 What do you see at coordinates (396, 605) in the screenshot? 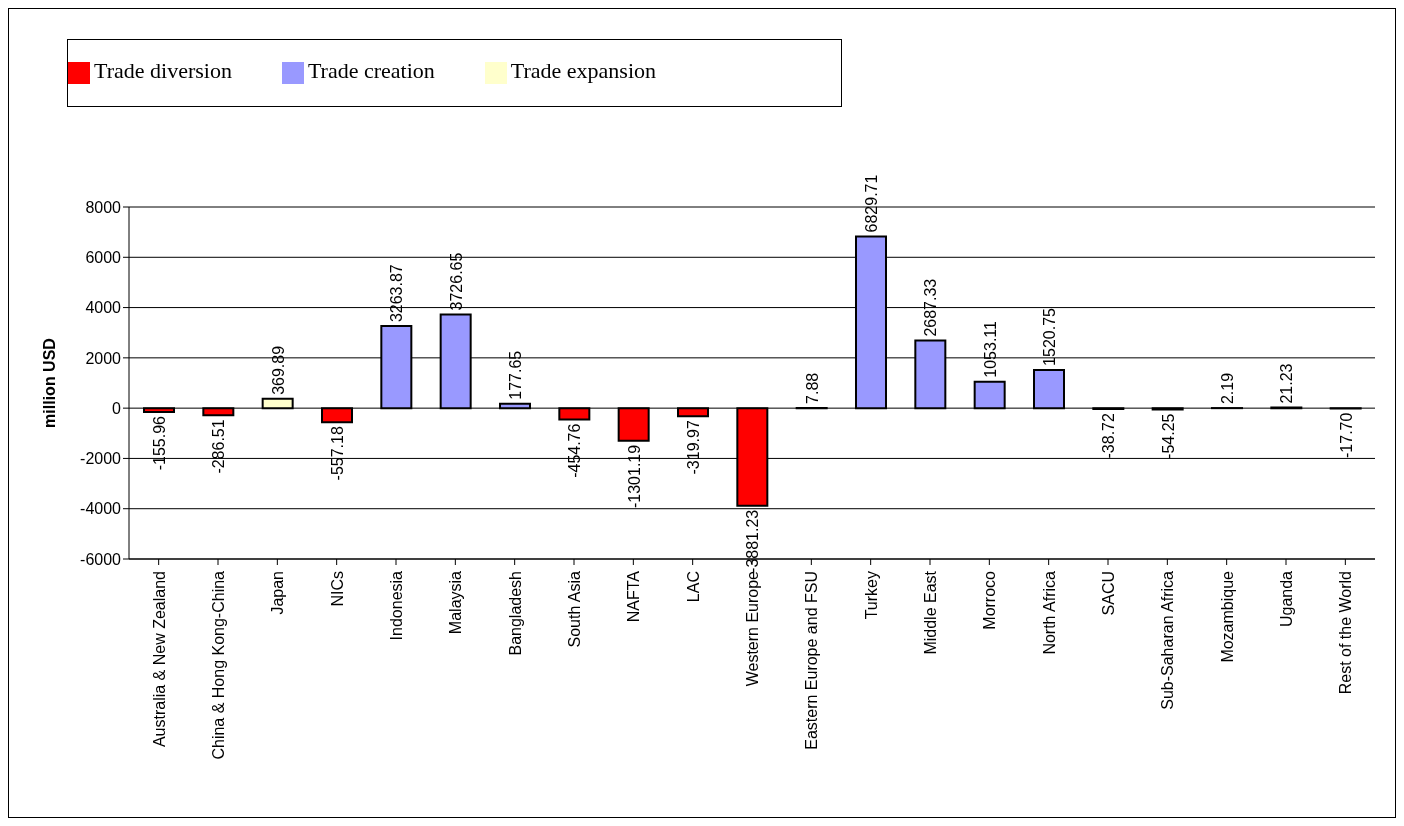
I see `x-tick-label: Indonesia` at bounding box center [396, 605].